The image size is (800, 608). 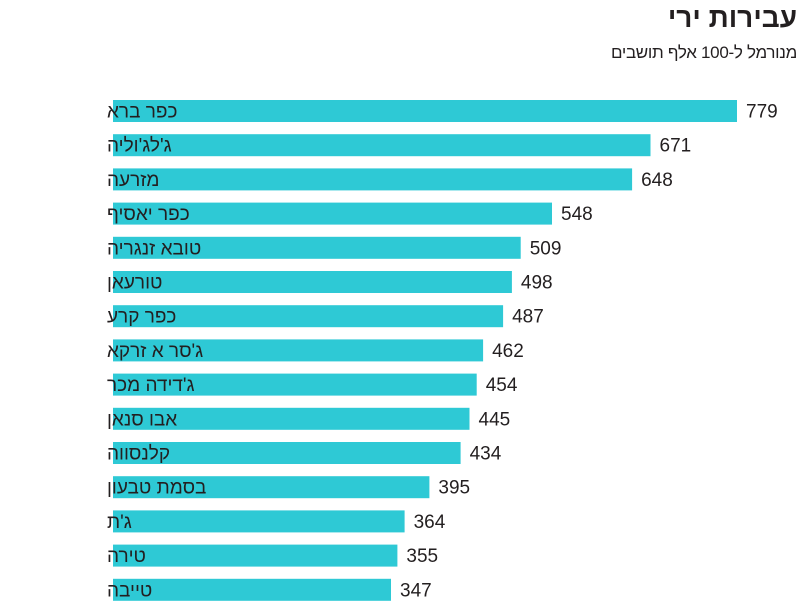 What do you see at coordinates (703, 52) in the screenshot?
I see `chart-subtitle: מנורמל ל-100 אלף תושבים` at bounding box center [703, 52].